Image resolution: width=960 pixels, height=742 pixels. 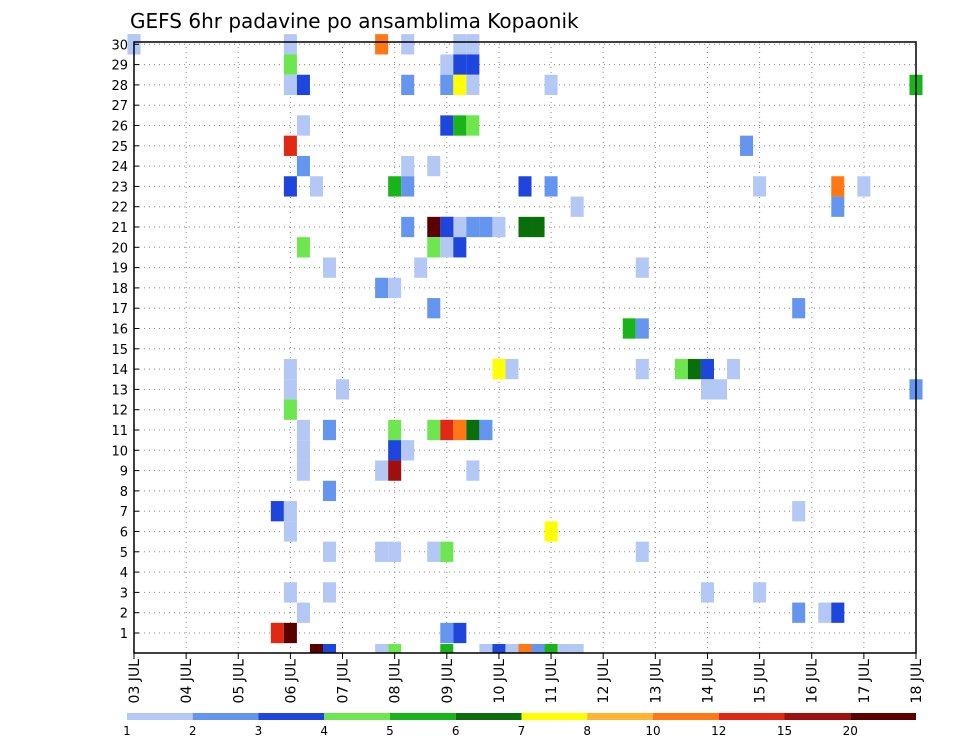 I want to click on x-tick-label: 13 JUL, so click(x=656, y=681).